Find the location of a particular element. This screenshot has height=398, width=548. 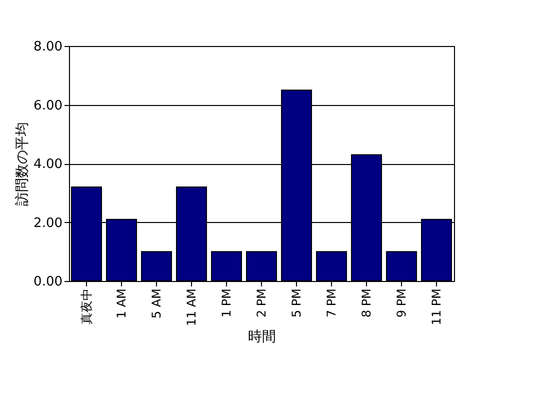

x-tick-label: 11 AM is located at coordinates (191, 307).